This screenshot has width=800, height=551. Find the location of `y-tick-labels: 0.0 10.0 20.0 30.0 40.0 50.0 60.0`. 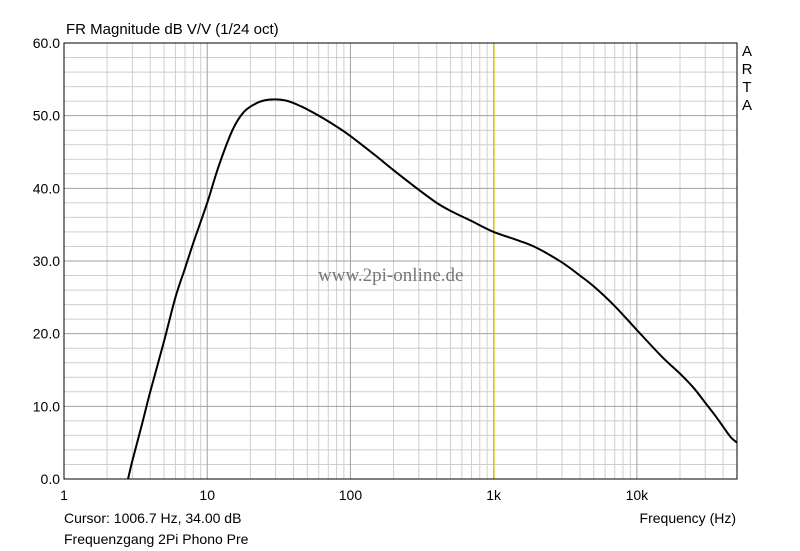

y-tick-labels: 0.0 10.0 20.0 30.0 40.0 50.0 60.0 is located at coordinates (46, 261).